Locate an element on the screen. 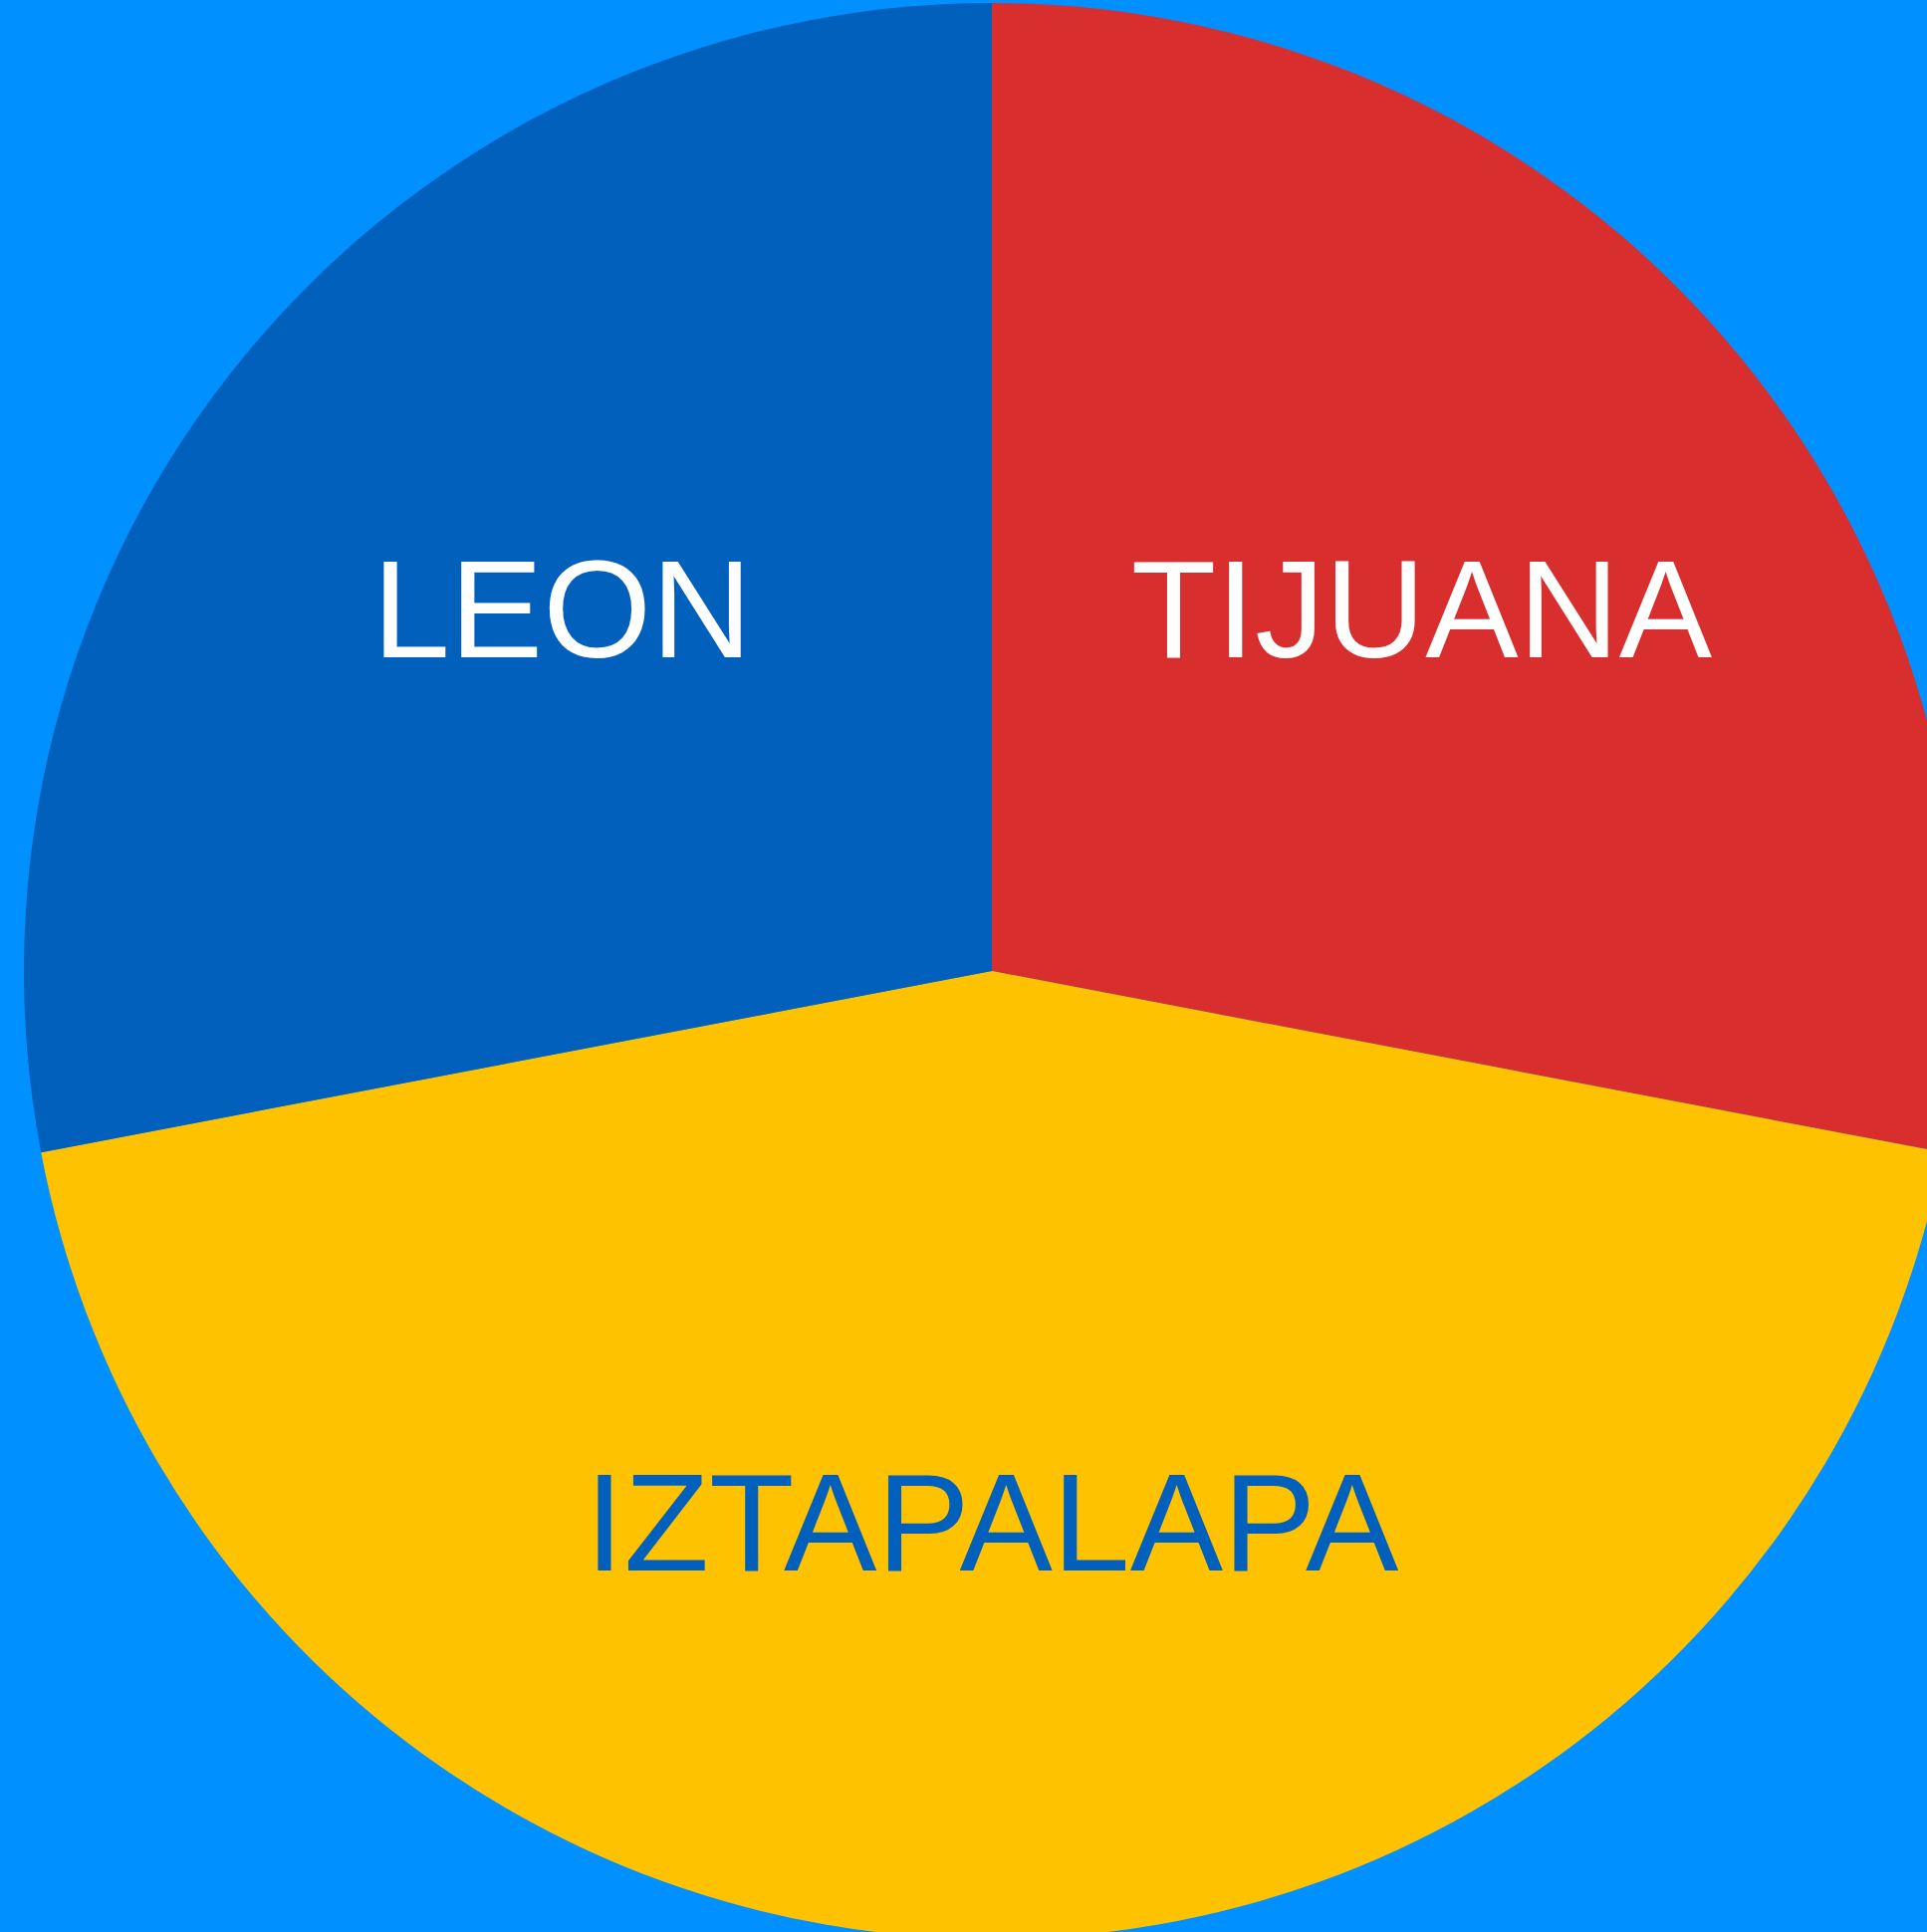  slice-label: TIJUANA is located at coordinates (1421, 609).